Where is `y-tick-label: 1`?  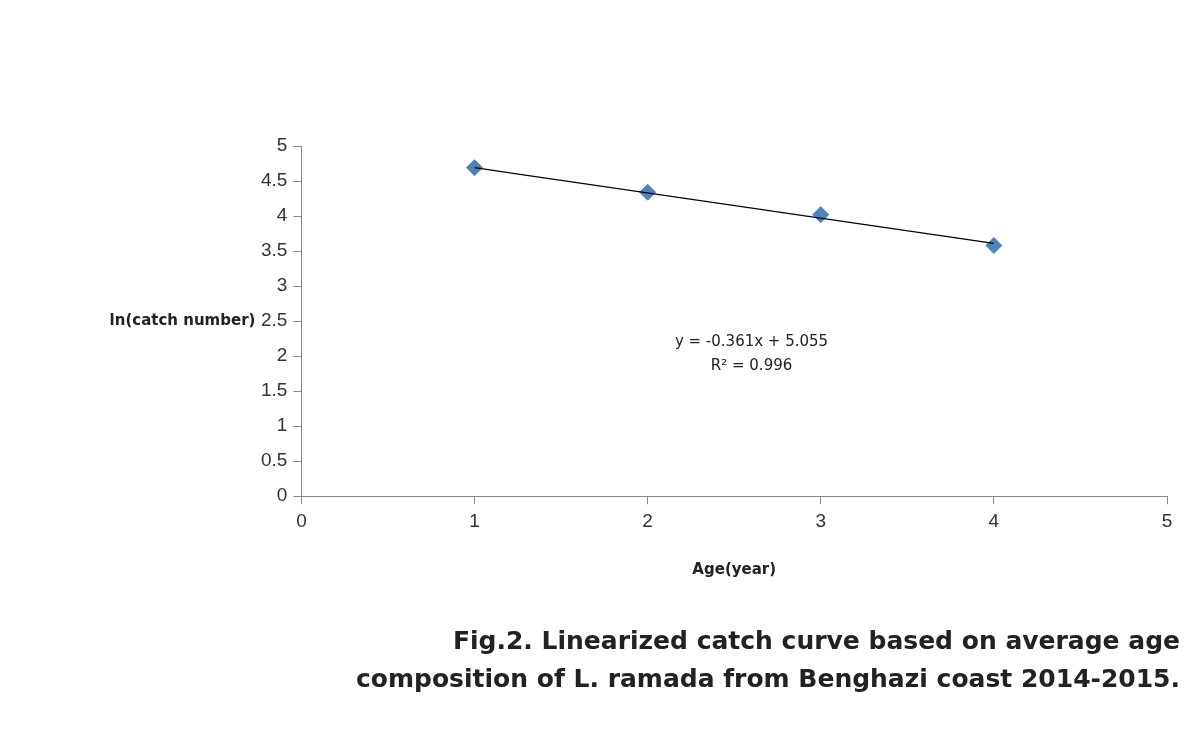
y-tick-label: 1 is located at coordinates (282, 425).